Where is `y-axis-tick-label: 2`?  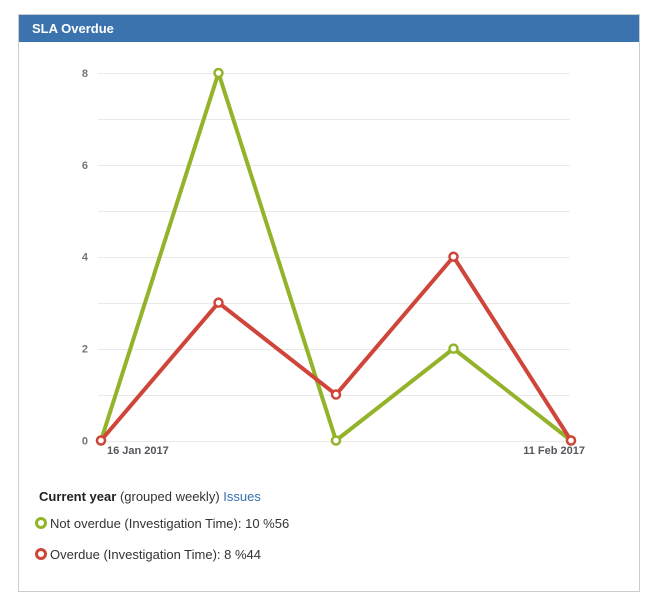 y-axis-tick-label: 2 is located at coordinates (85, 350).